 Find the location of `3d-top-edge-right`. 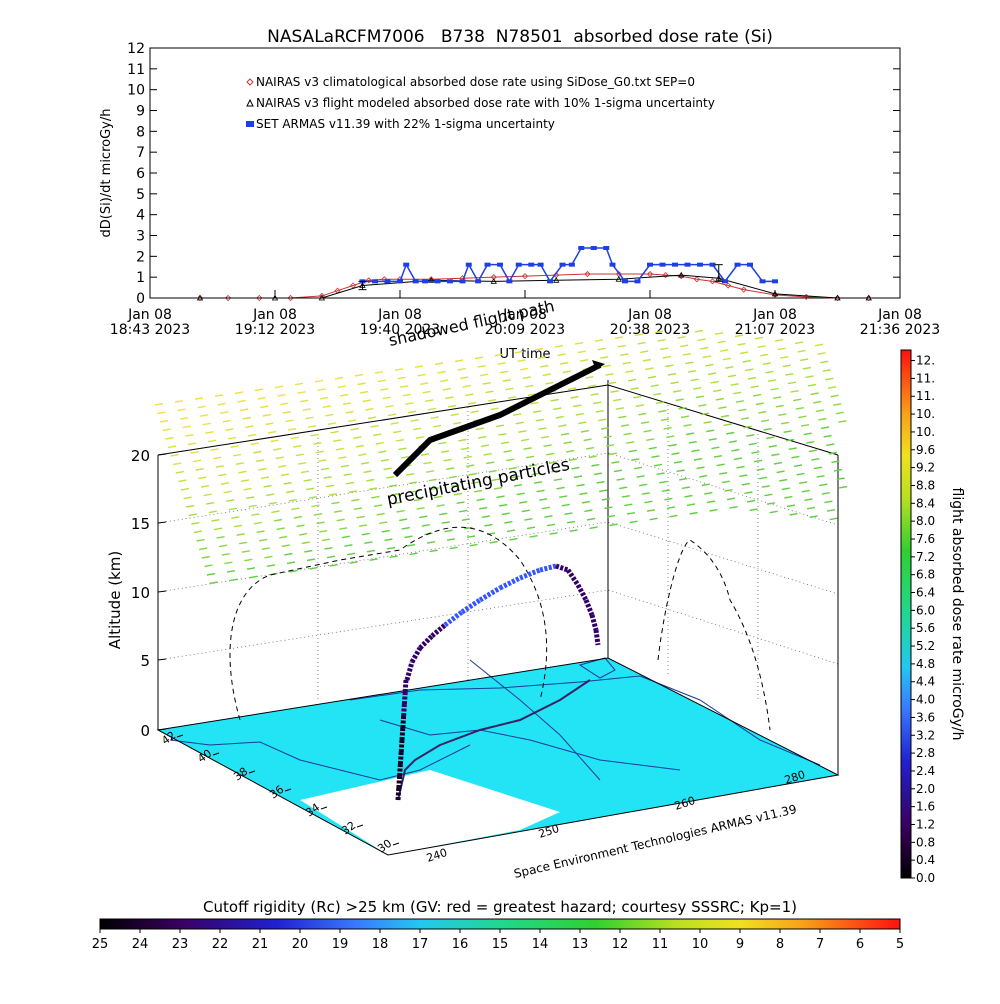

3d-top-edge-right is located at coordinates (723, 420).